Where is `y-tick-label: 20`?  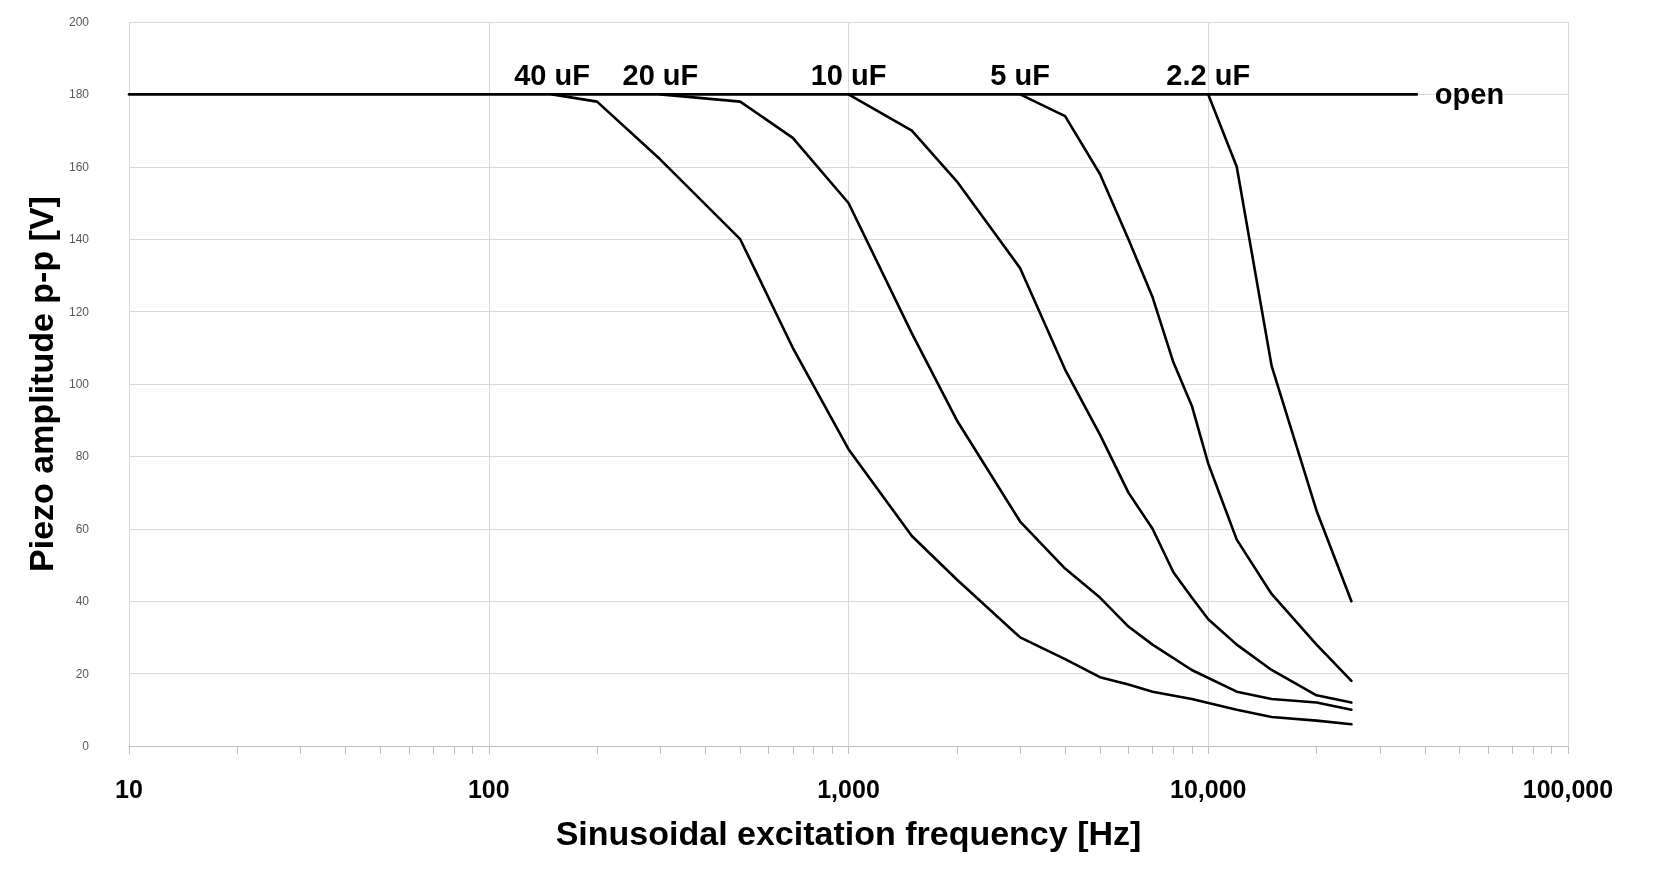 y-tick-label: 20 is located at coordinates (82, 673).